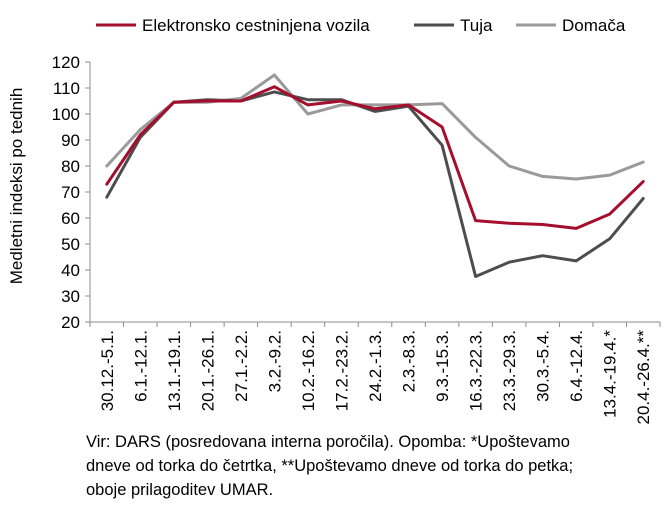 The width and height of the screenshot is (669, 521). Describe the element at coordinates (594, 25) in the screenshot. I see `legend-label: Domača` at that location.